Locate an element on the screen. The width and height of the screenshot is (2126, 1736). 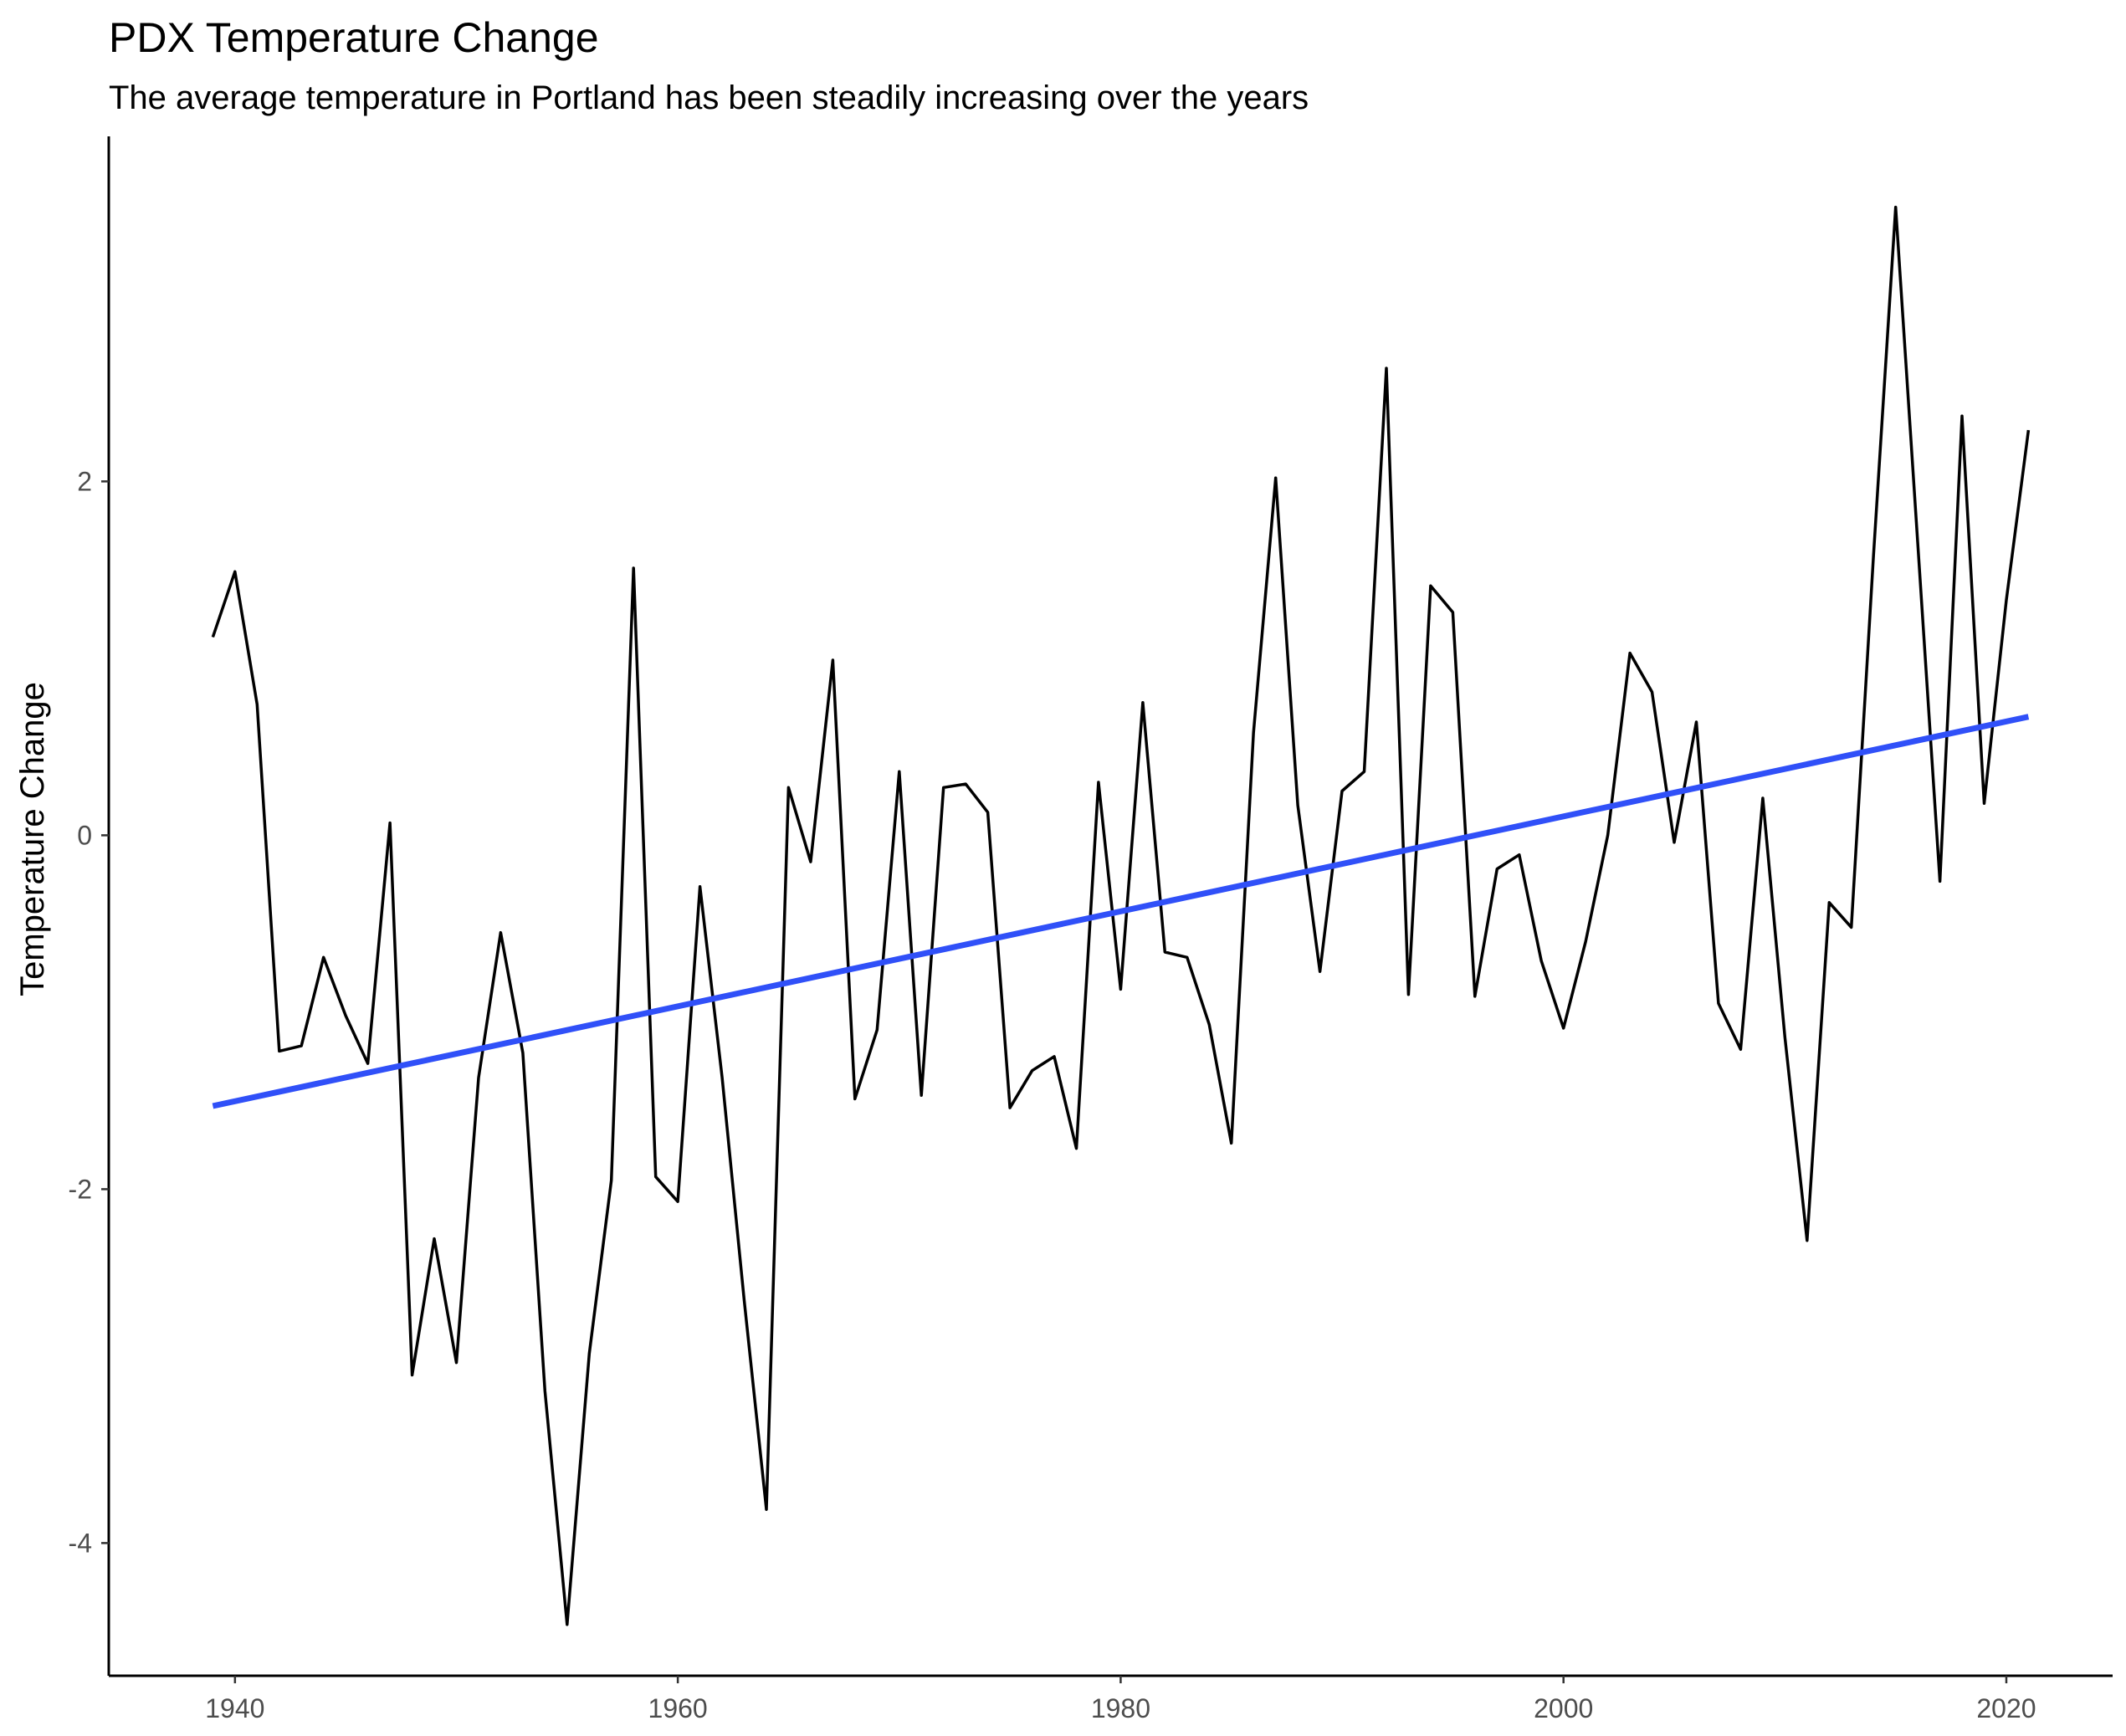
x-tick-label: 2000 is located at coordinates (1563, 1708).